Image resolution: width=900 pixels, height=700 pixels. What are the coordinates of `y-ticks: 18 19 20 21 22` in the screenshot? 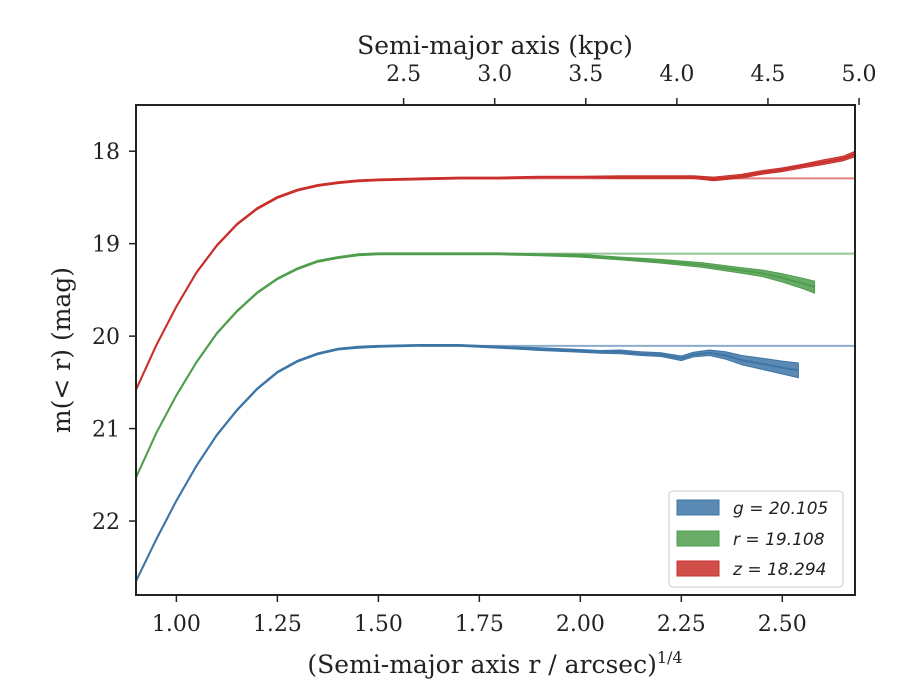 It's located at (114, 337).